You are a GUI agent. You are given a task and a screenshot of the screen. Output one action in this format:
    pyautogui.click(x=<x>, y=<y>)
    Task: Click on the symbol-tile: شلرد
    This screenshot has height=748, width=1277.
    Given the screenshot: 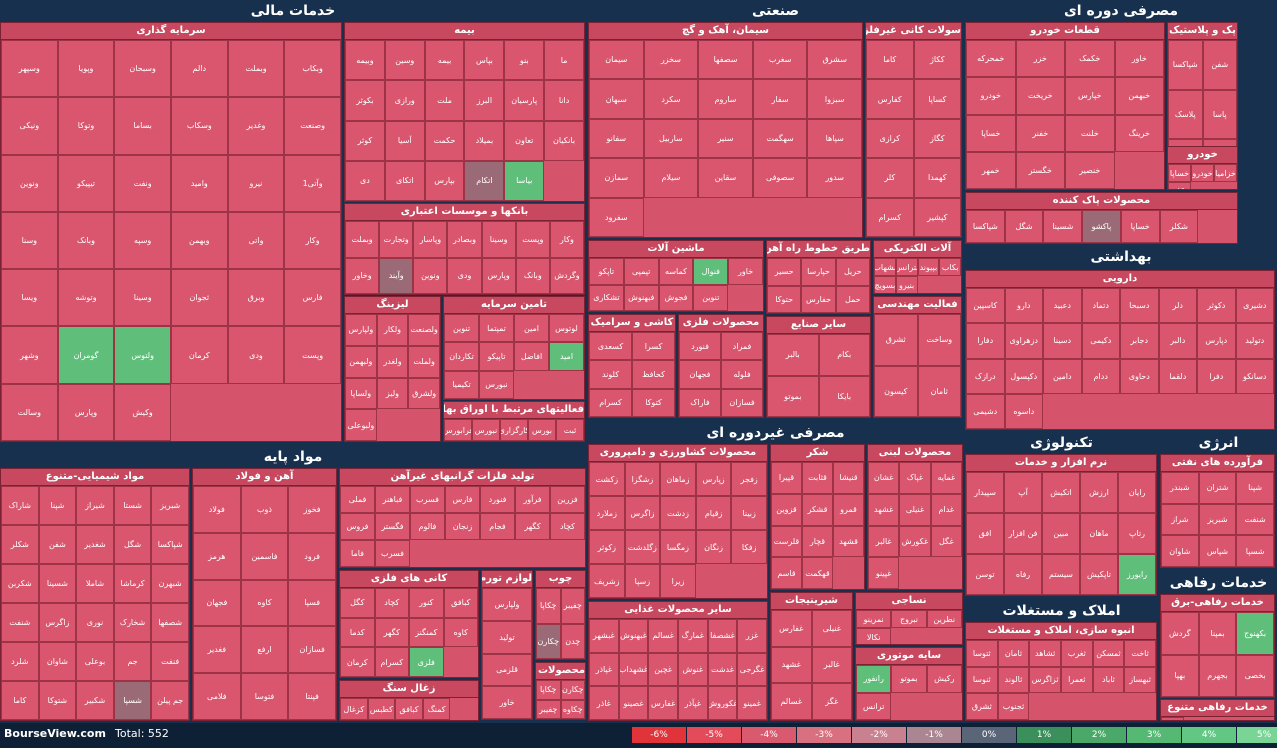 What is the action you would take?
    pyautogui.click(x=20, y=661)
    